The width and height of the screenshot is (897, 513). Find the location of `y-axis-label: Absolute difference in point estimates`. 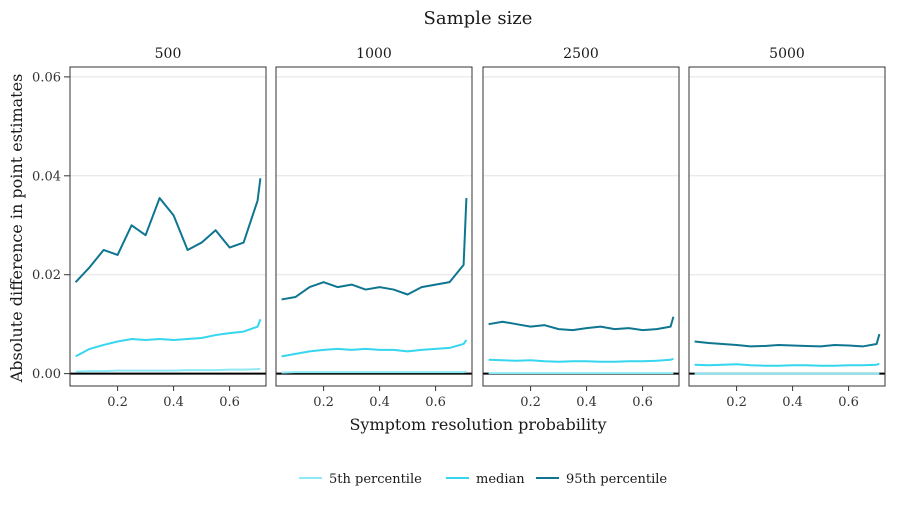

y-axis-label: Absolute difference in point estimates is located at coordinates (16, 229).